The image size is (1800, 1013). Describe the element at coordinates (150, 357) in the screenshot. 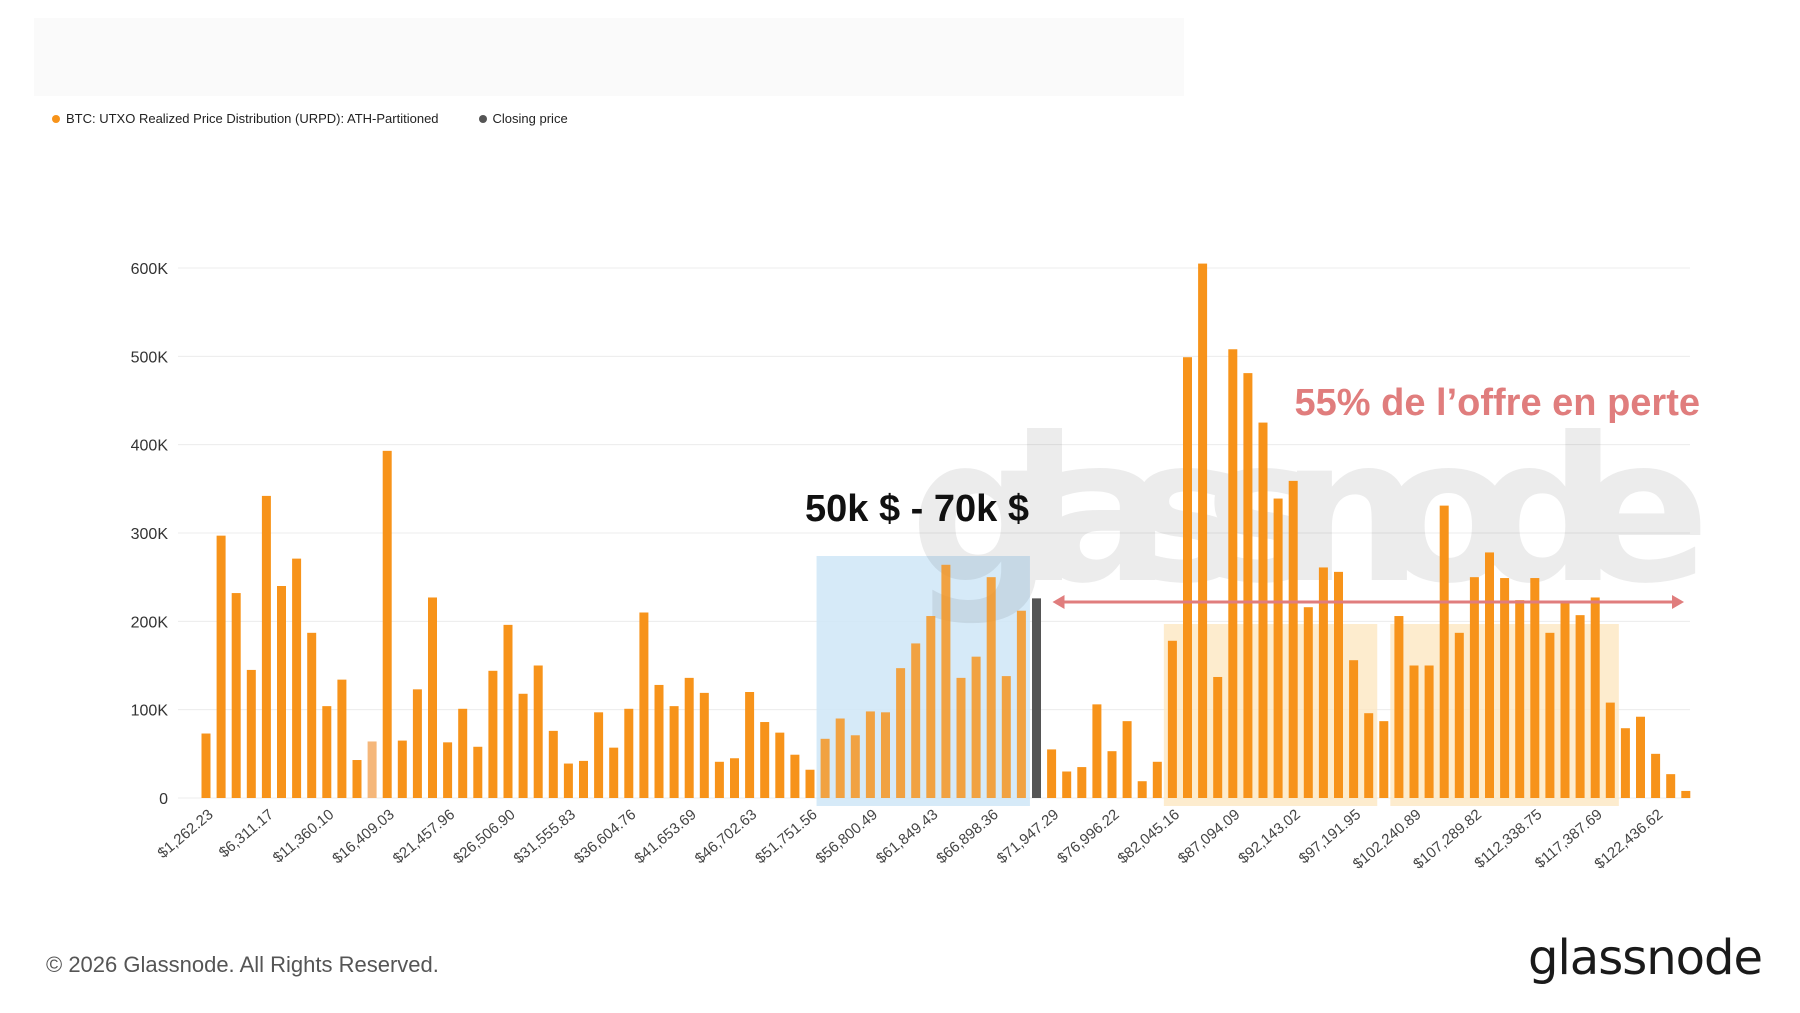

I see `y-tick-label: 500K` at that location.